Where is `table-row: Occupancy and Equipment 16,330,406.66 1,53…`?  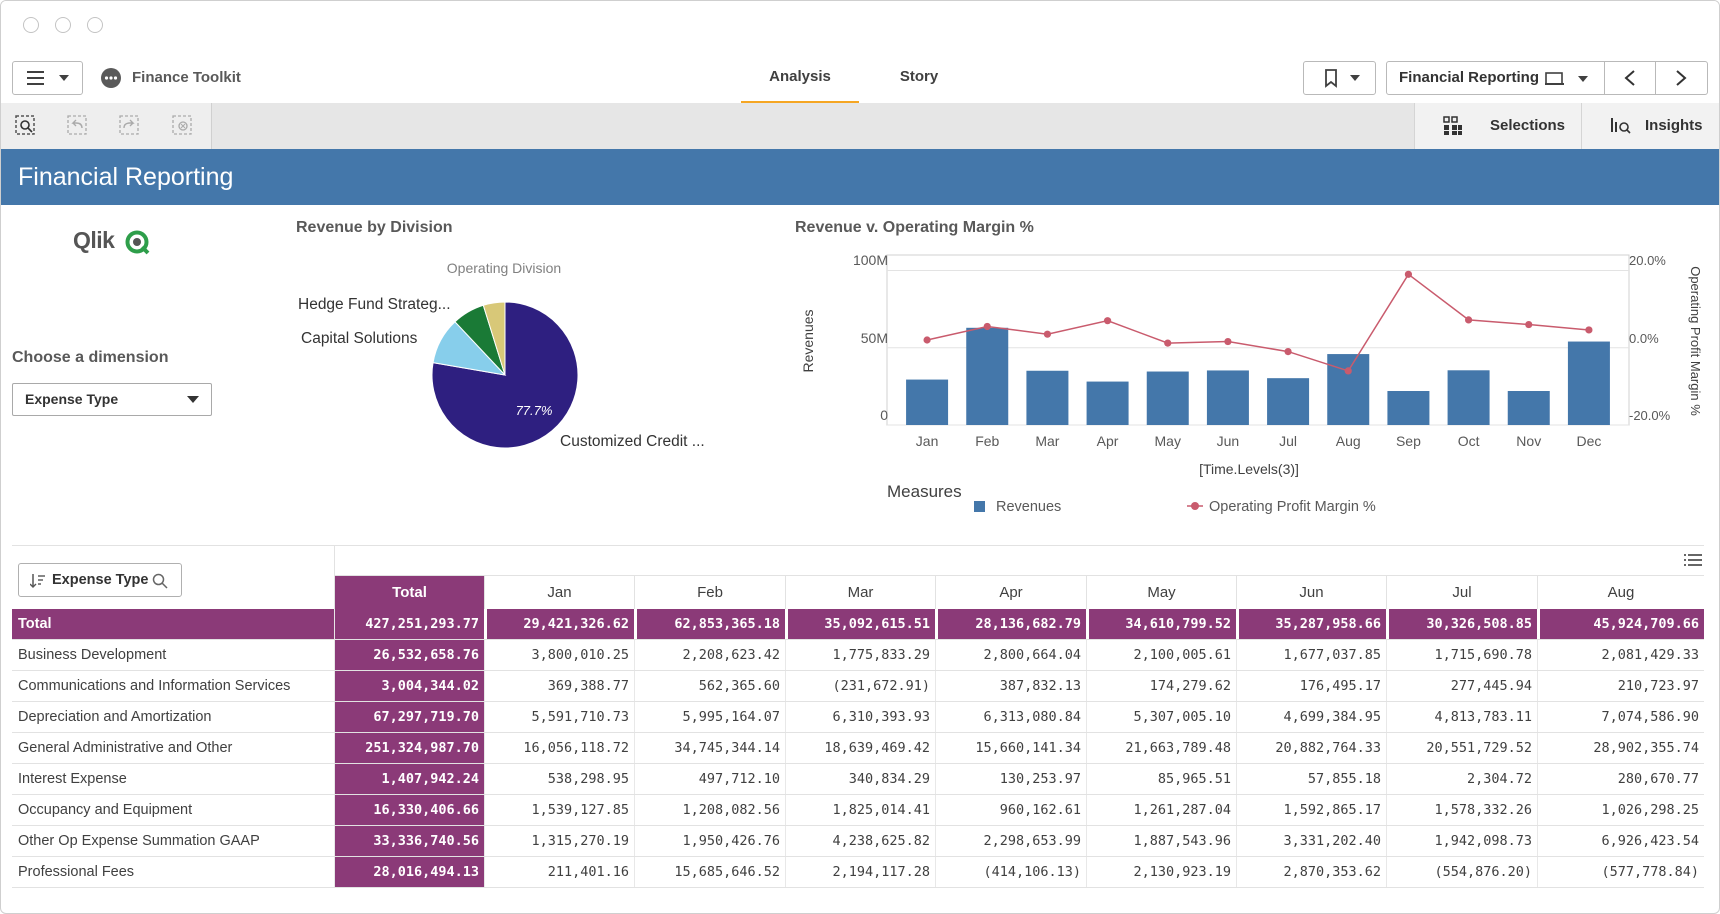 table-row: Occupancy and Equipment 16,330,406.66 1,53… is located at coordinates (858, 810).